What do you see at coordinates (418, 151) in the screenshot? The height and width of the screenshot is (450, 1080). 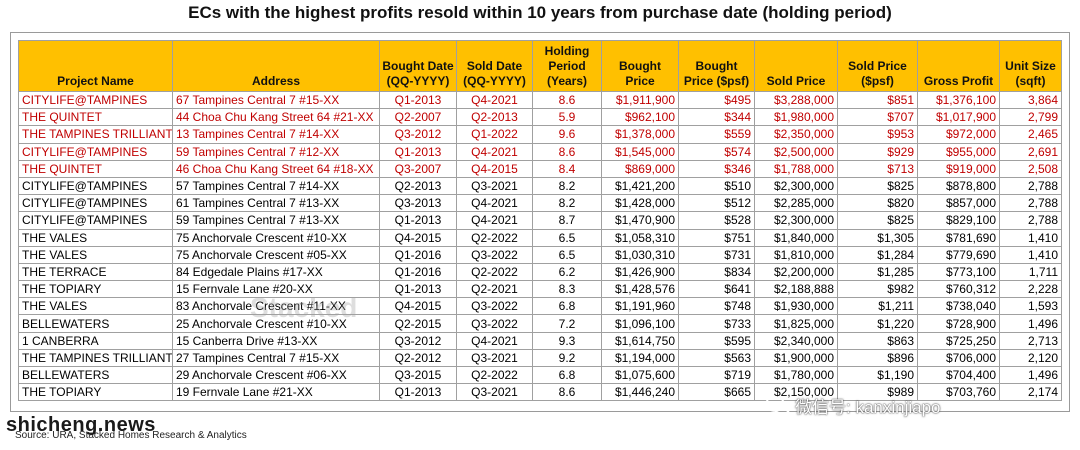 I see `cell-bought-date: Q1-2013` at bounding box center [418, 151].